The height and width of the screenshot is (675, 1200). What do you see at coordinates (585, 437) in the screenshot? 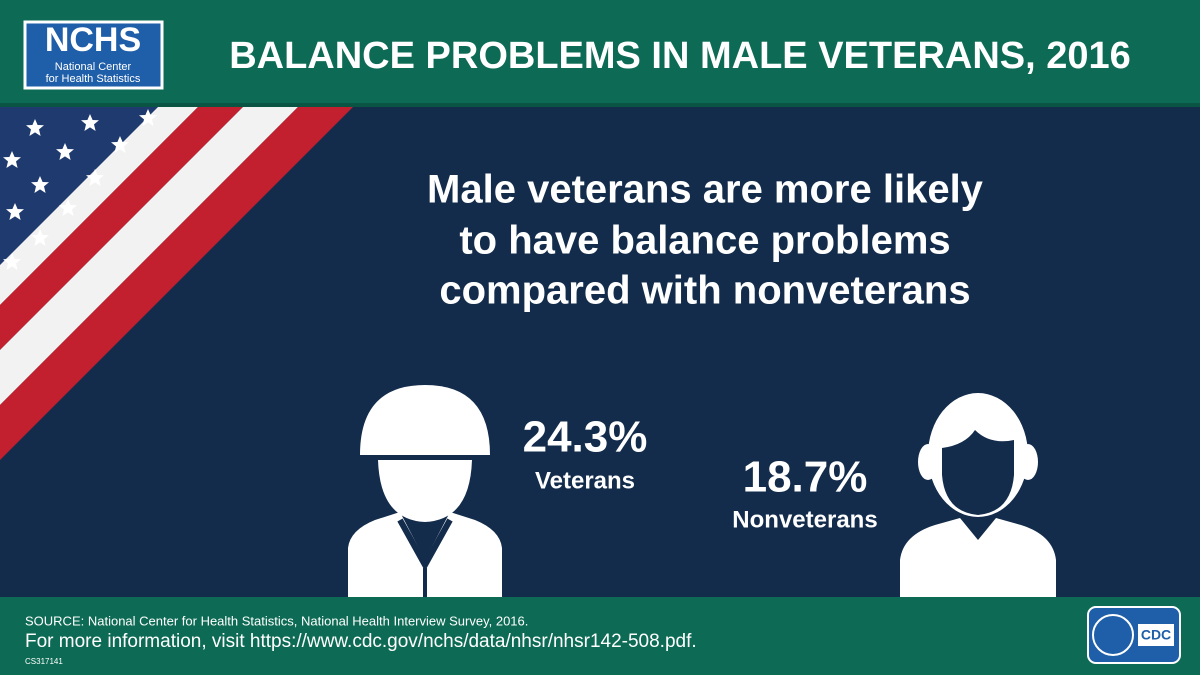
I see `stat-value: 24.3%` at bounding box center [585, 437].